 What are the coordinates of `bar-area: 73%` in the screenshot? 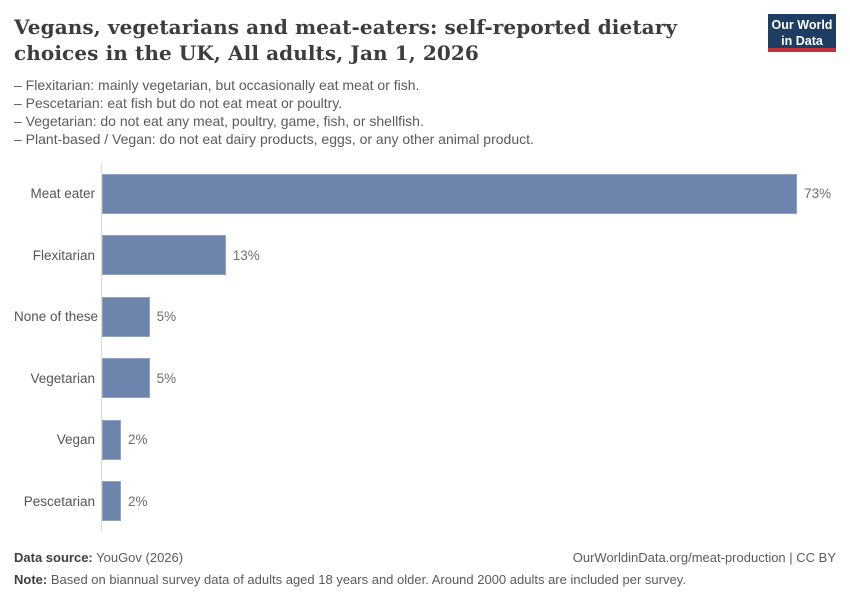 It's located at (468, 193).